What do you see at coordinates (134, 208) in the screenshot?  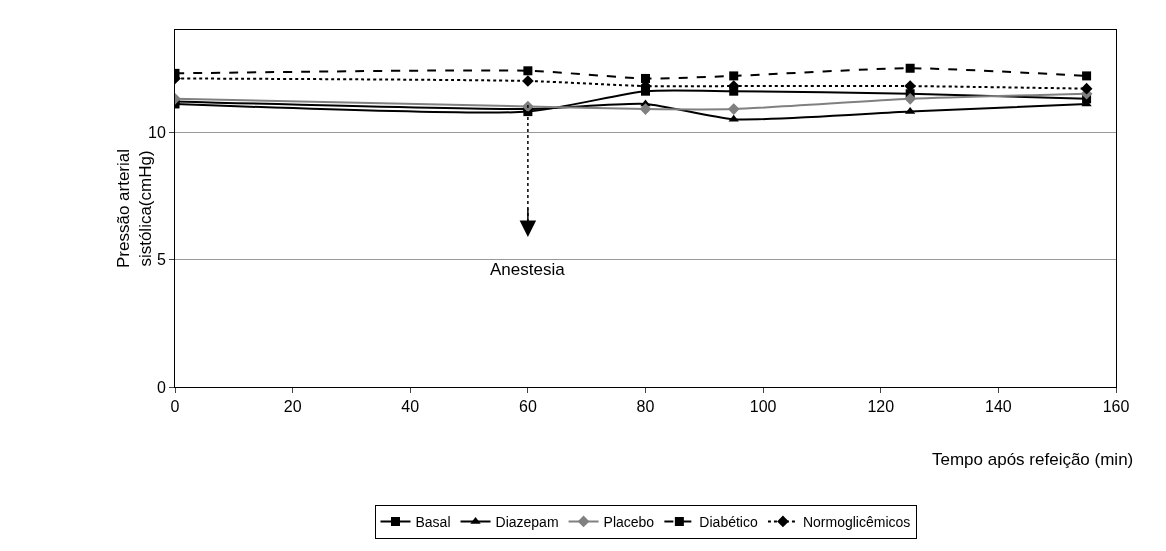 I see `y-axis-title: Pressão arterial sistólica(cmHg)` at bounding box center [134, 208].